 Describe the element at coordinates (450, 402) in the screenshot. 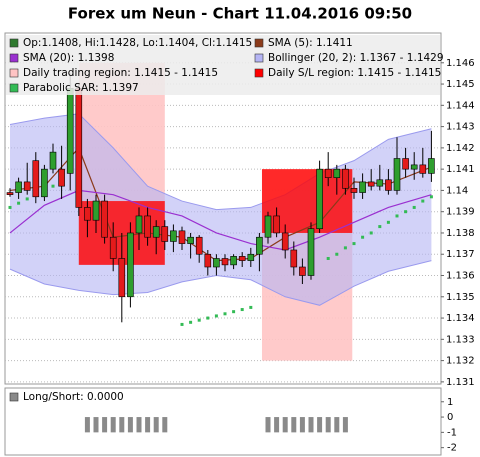

I see `y-tick-label: 1` at that location.